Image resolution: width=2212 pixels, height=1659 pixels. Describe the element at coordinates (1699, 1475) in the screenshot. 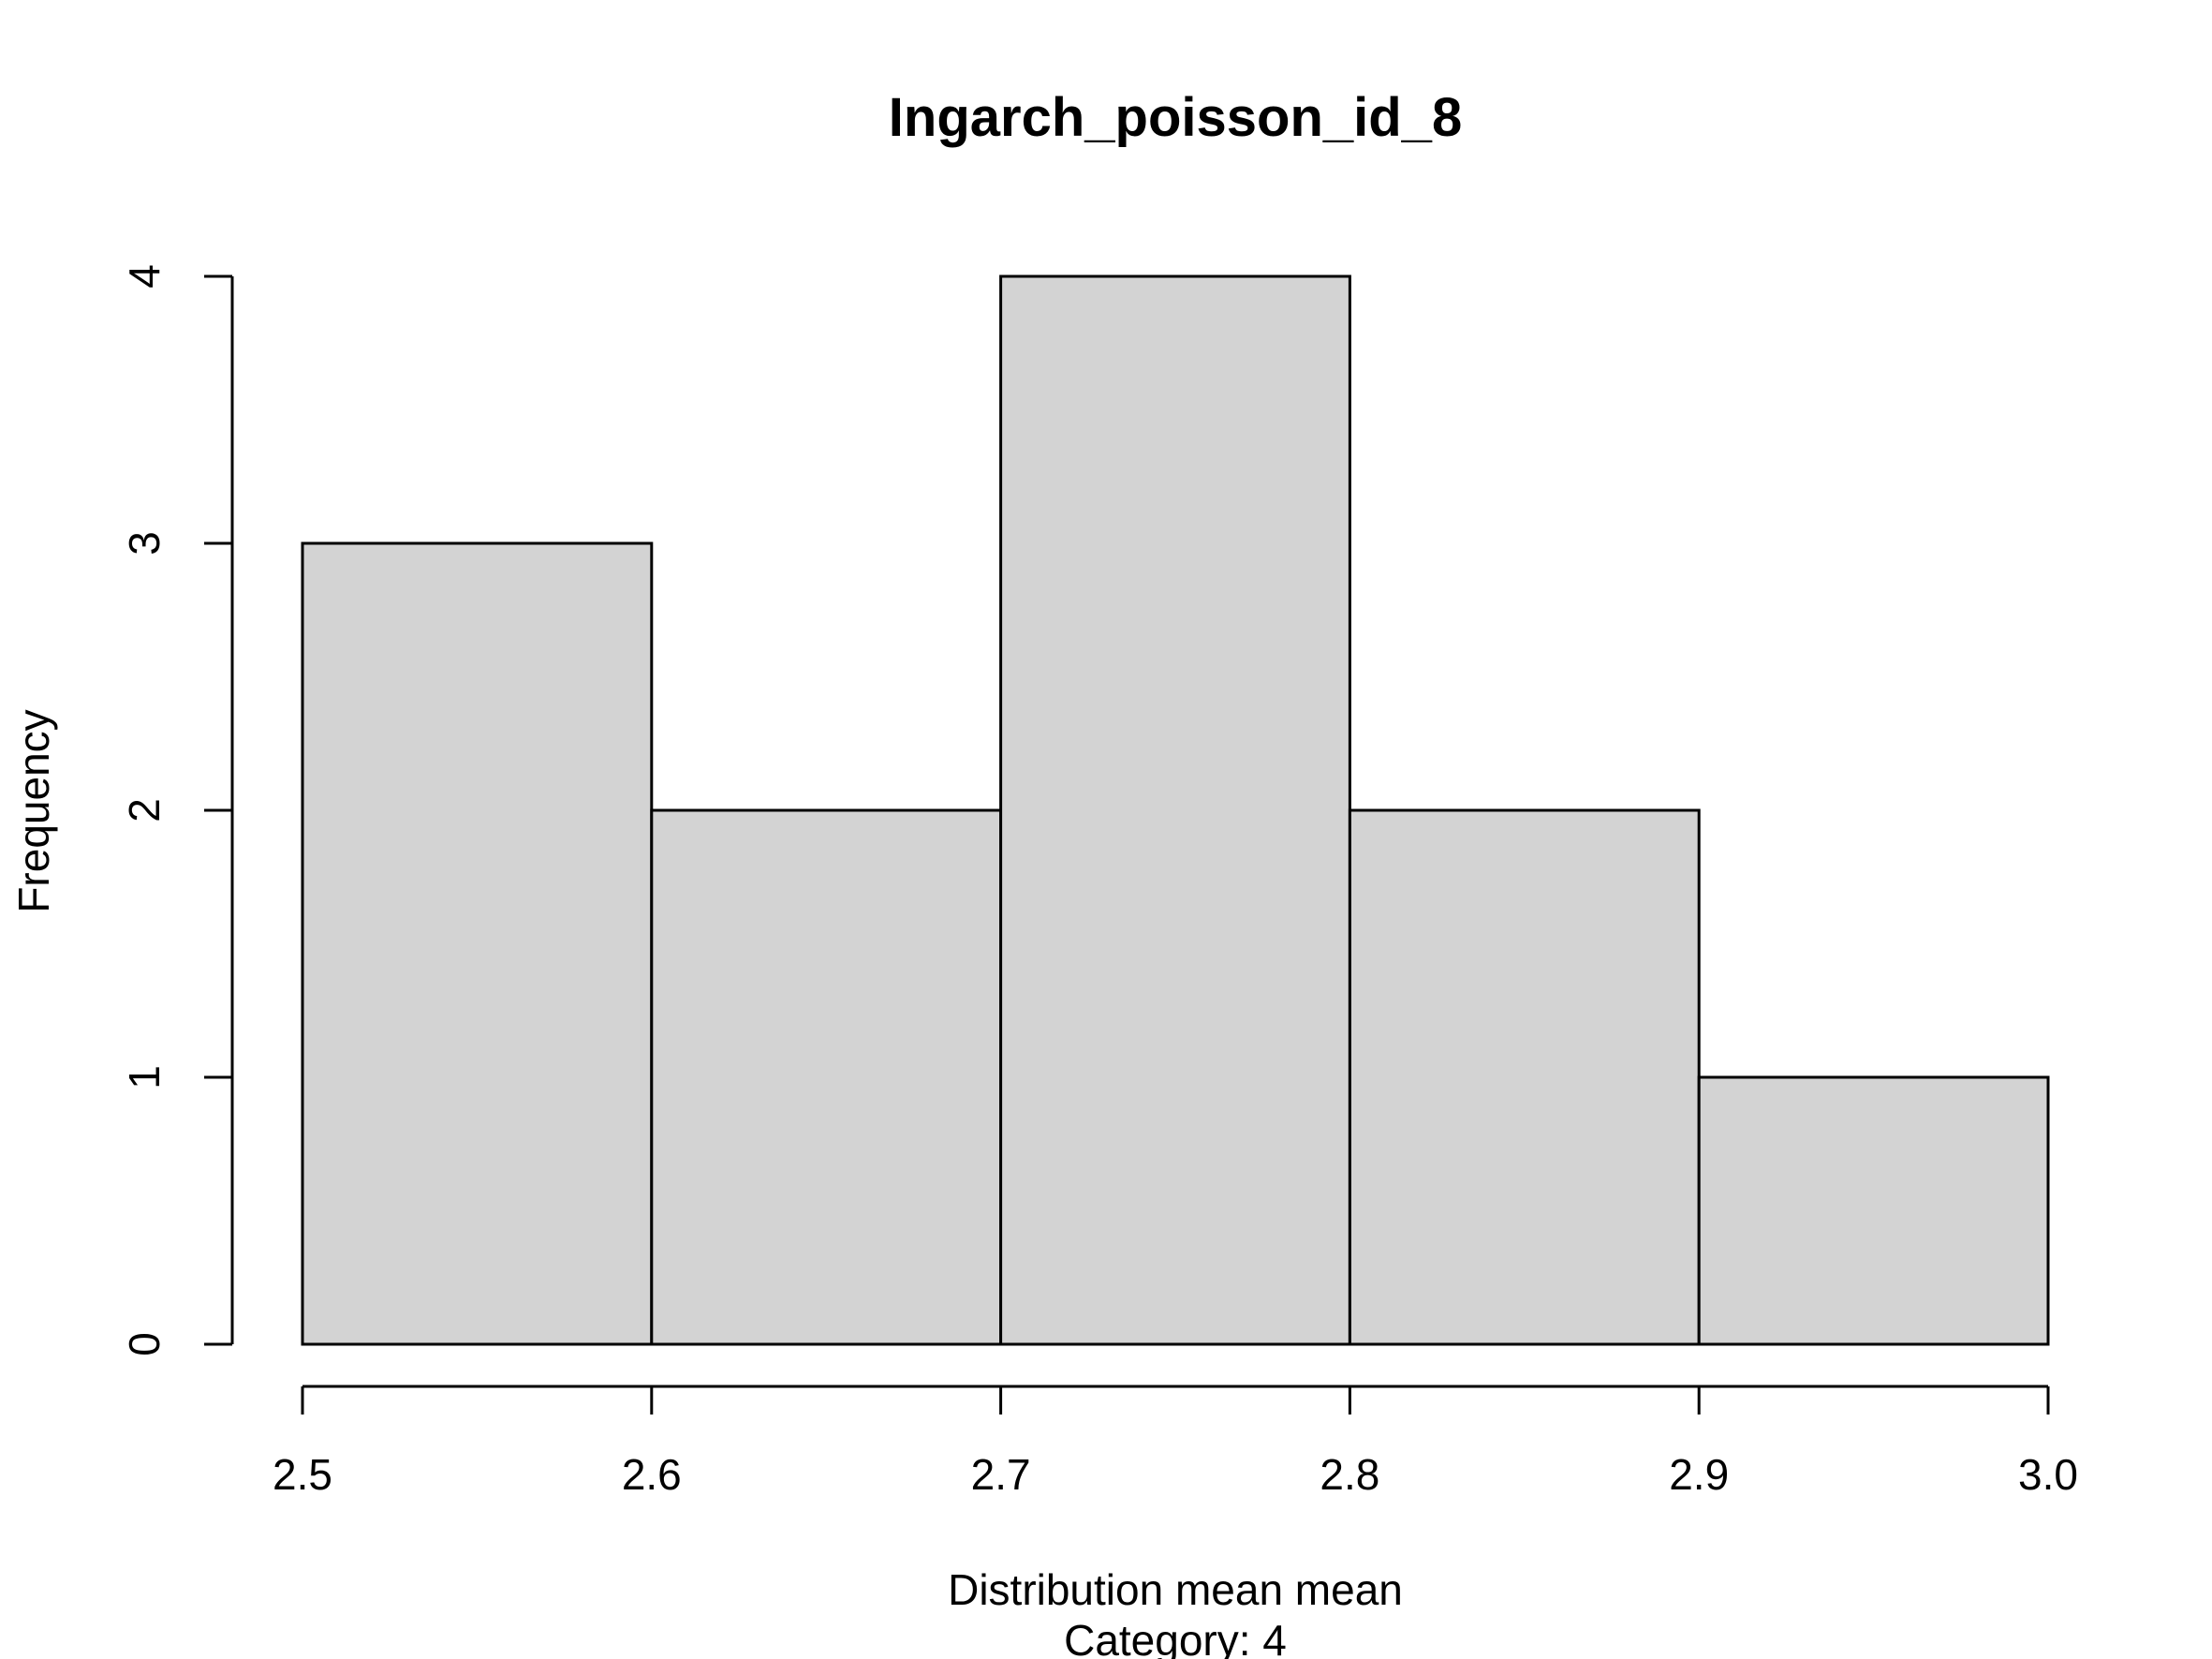

I see `x-tick-label-4: 2.9` at that location.